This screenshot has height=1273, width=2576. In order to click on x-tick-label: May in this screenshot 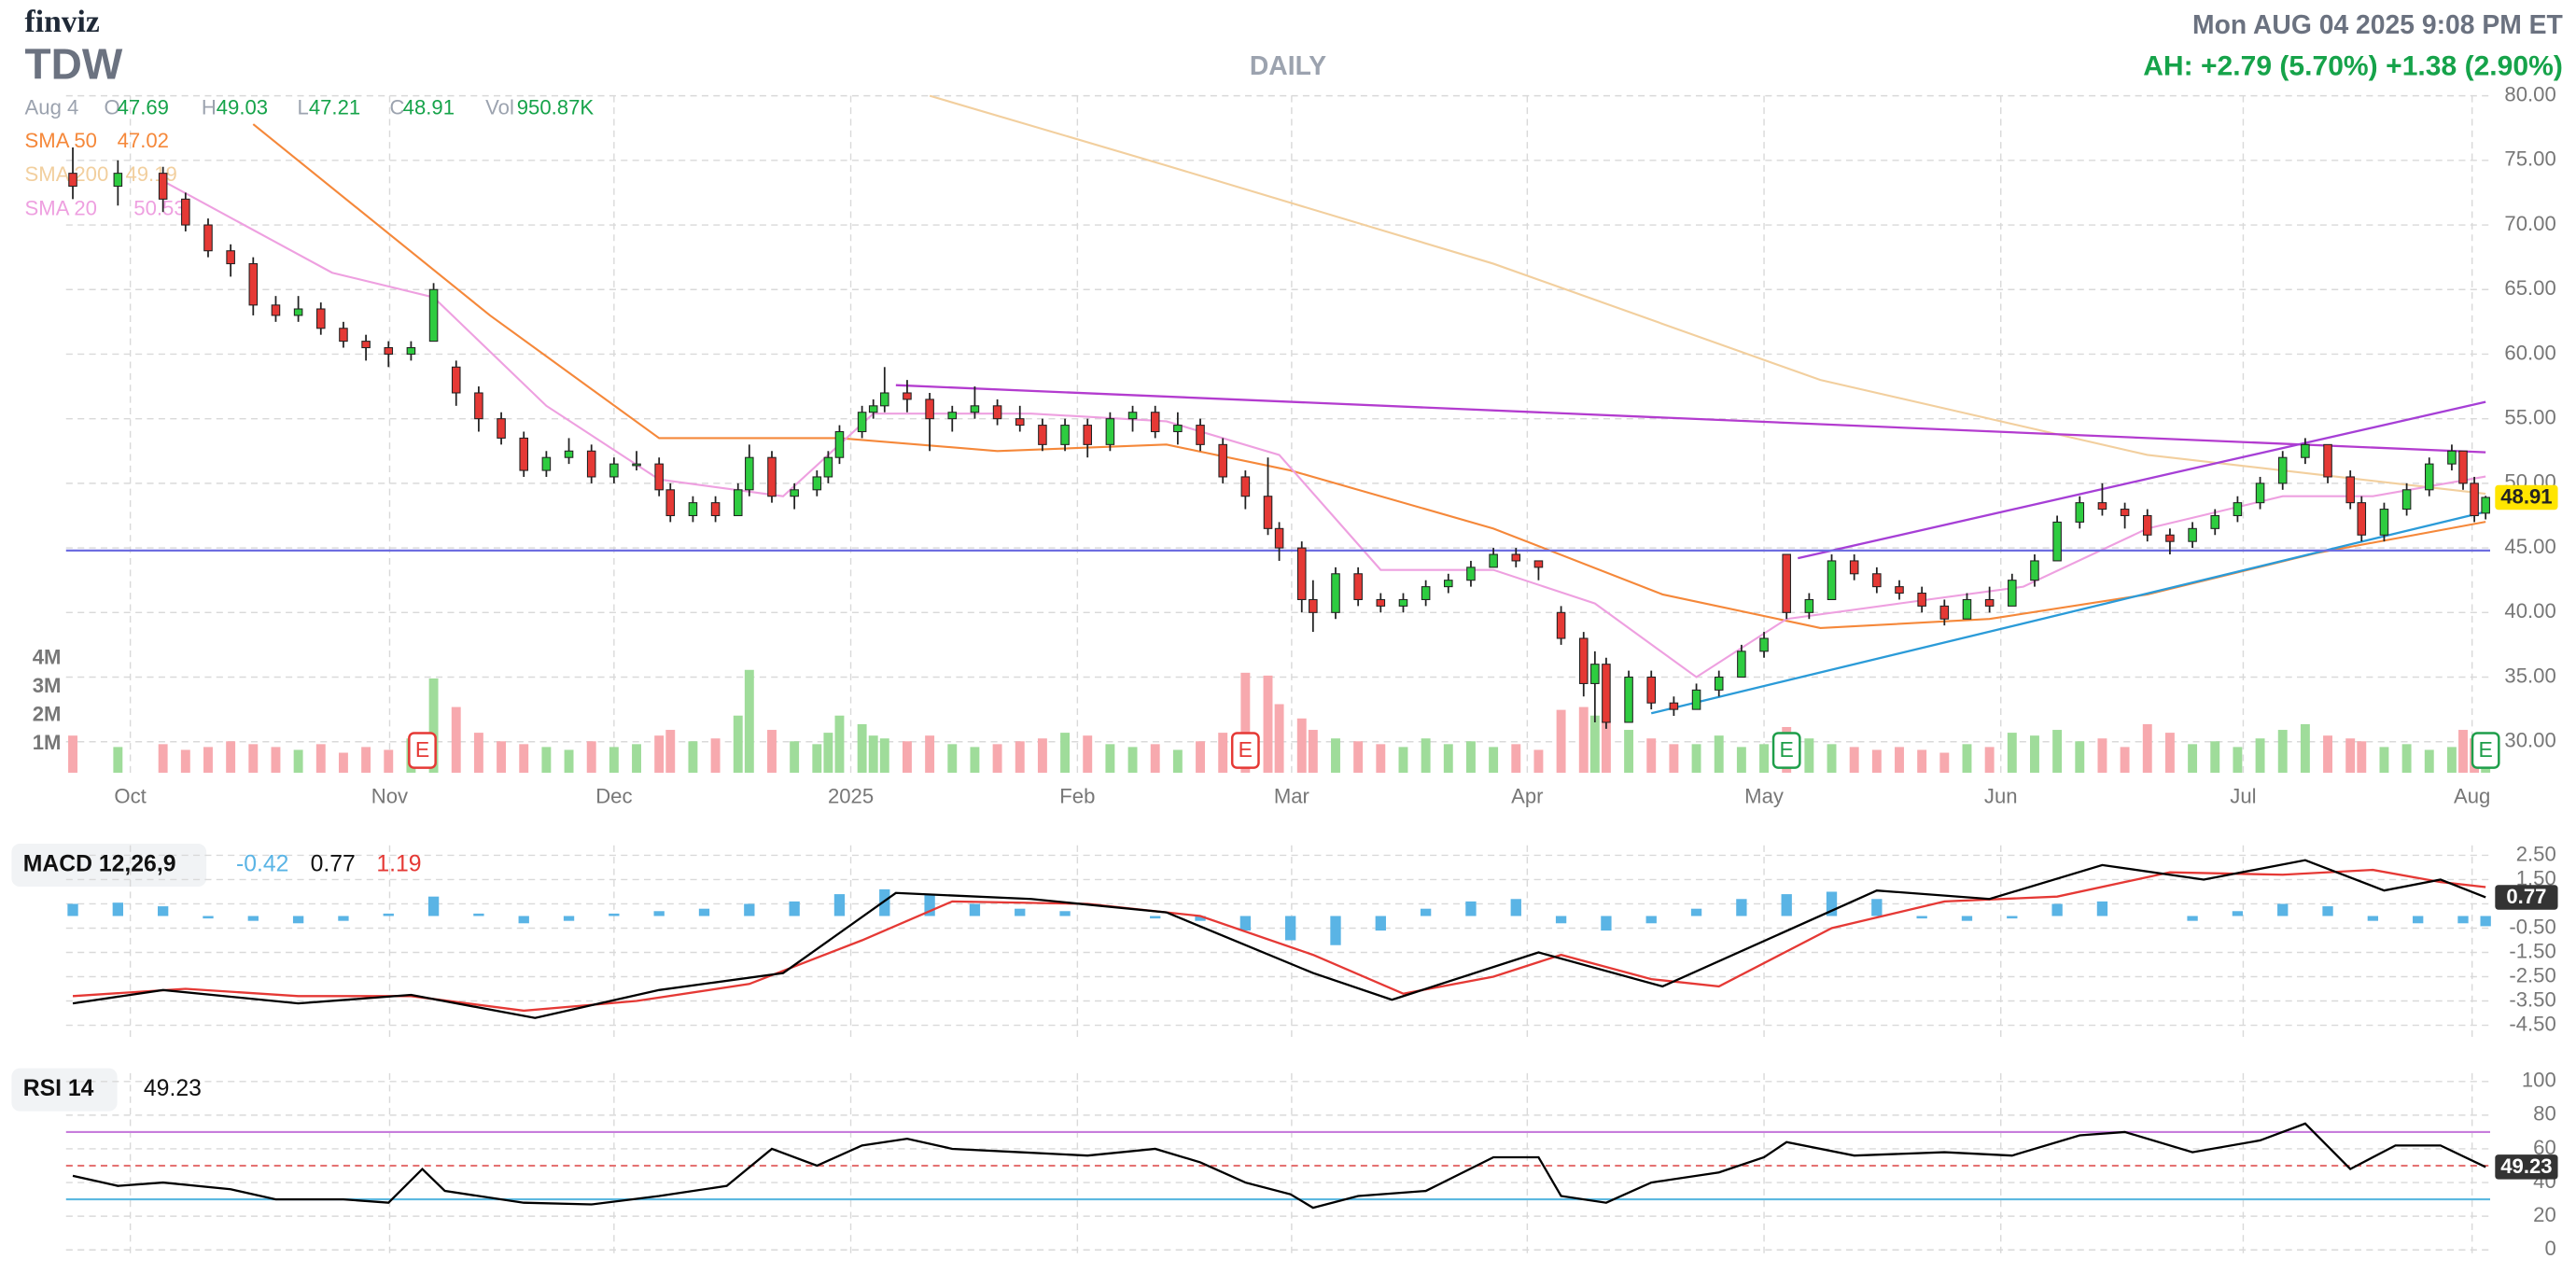, I will do `click(1764, 795)`.